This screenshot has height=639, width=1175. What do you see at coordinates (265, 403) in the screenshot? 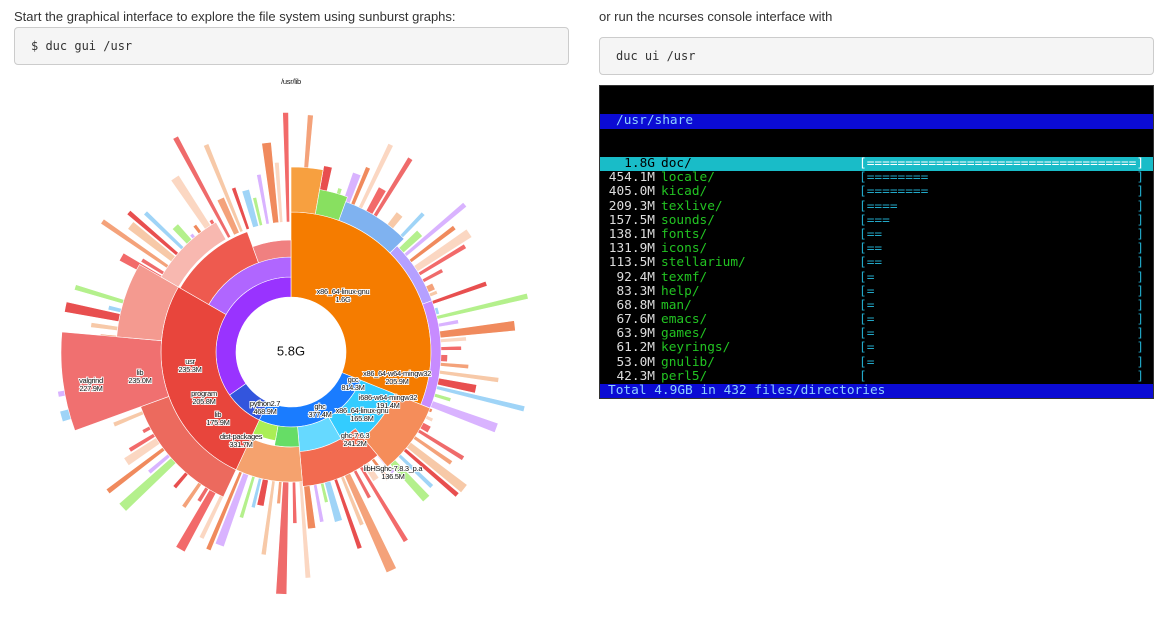
I see `segment-name: python2.7` at bounding box center [265, 403].